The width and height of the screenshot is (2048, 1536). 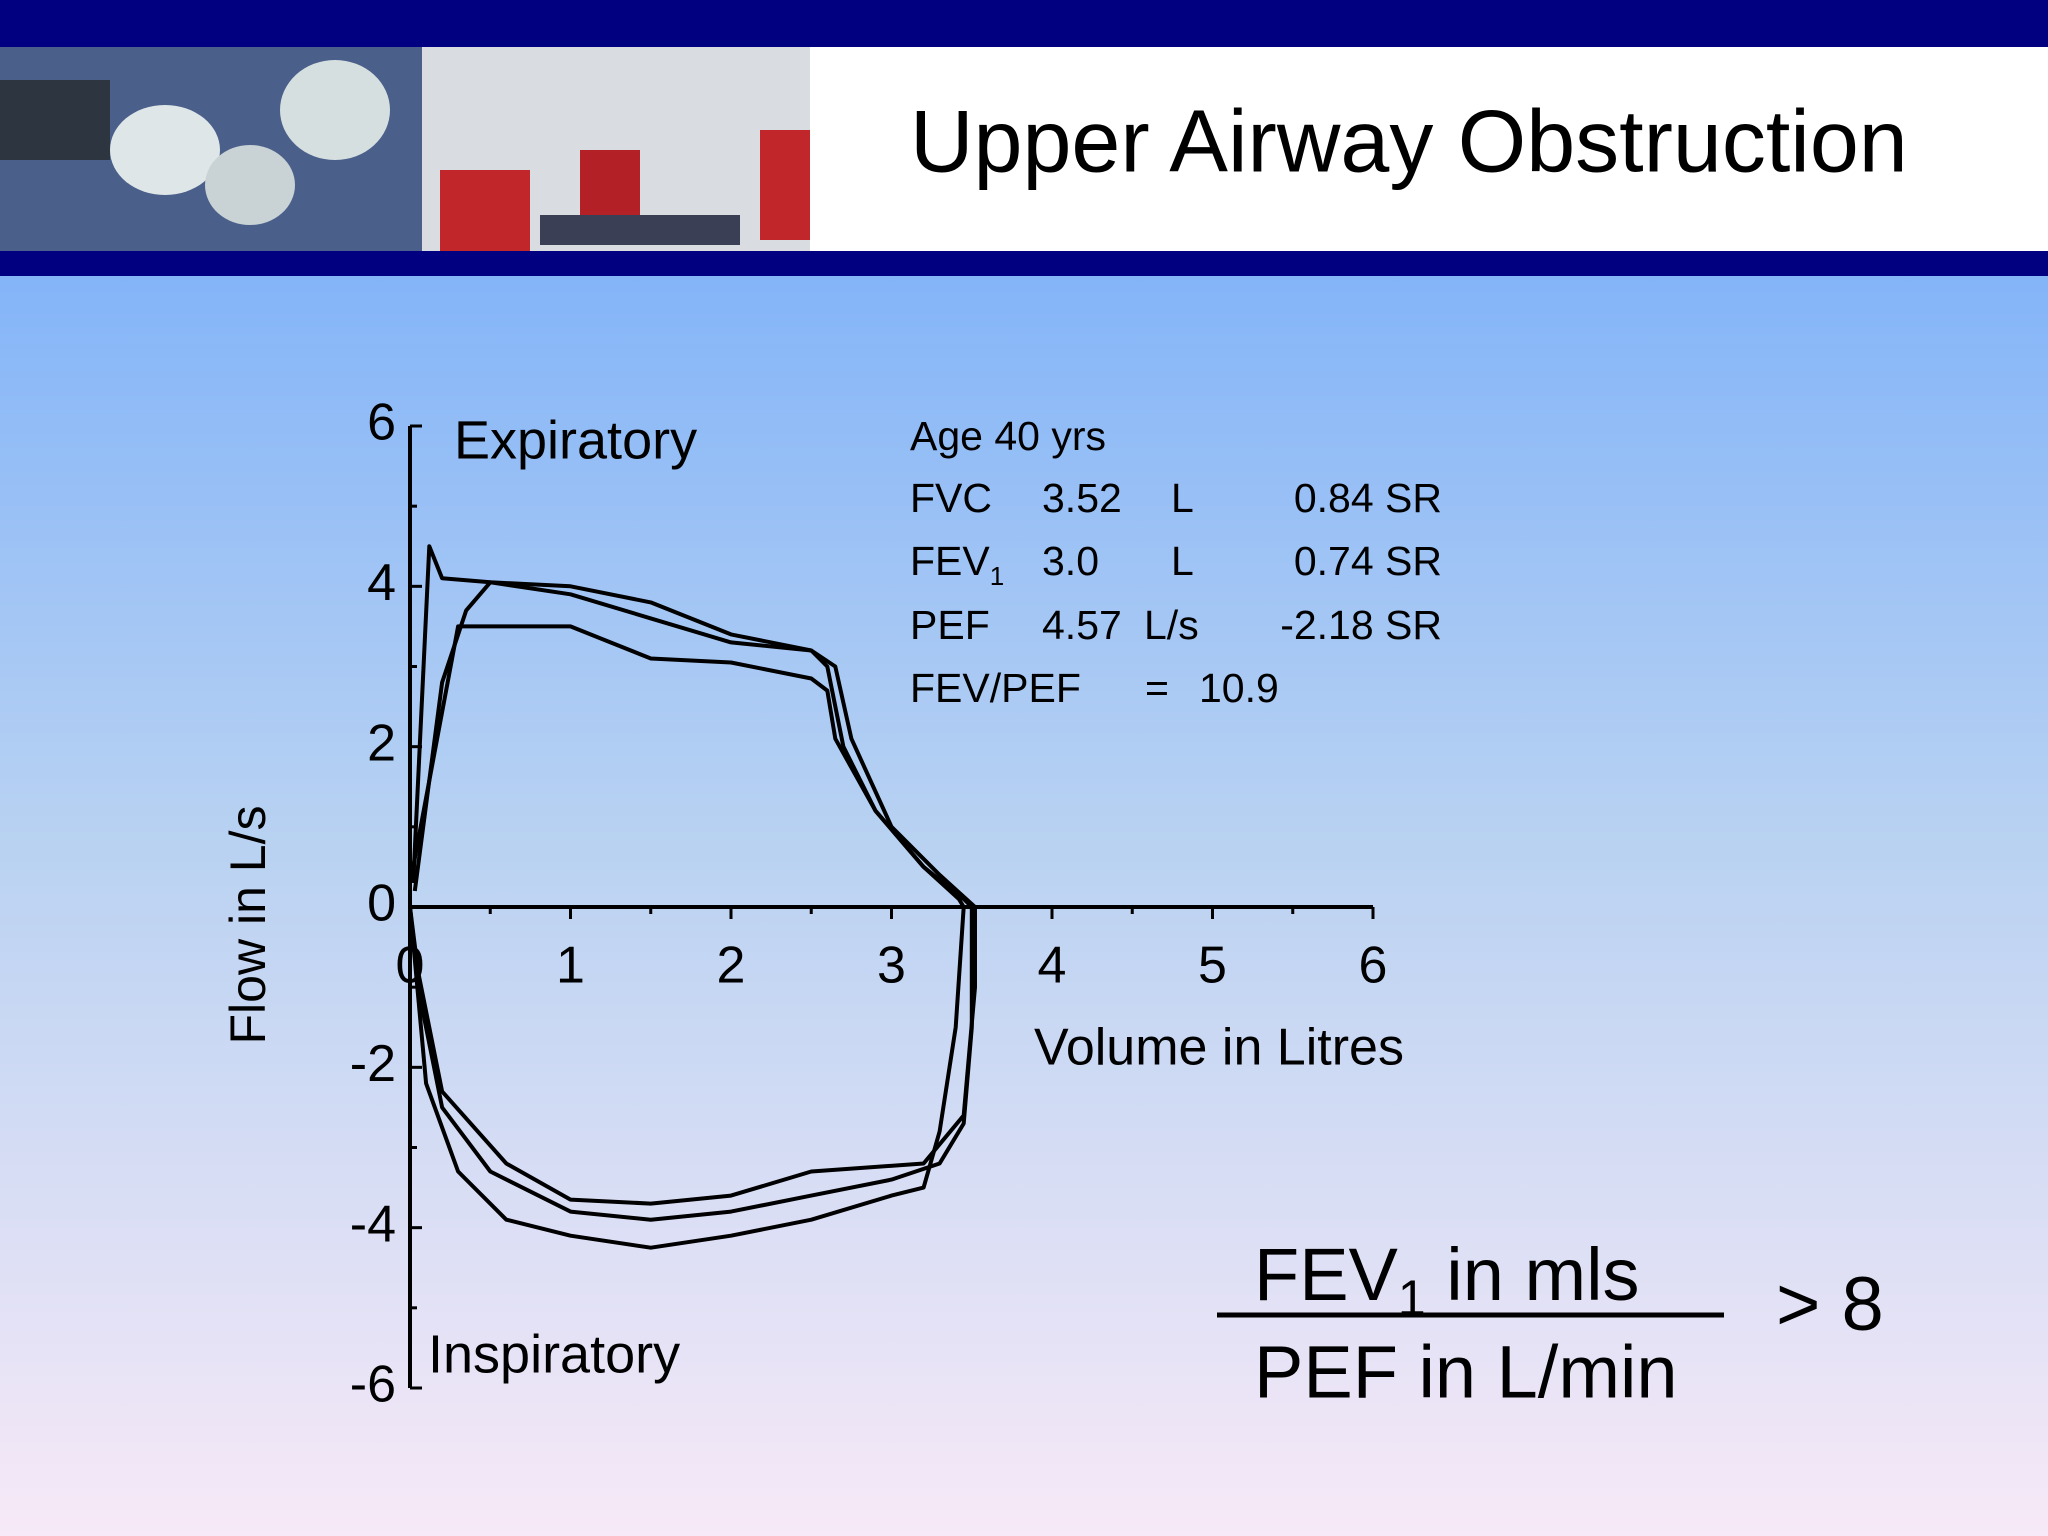 What do you see at coordinates (1368, 561) in the screenshot?
I see `stats-sr: 0.74 SR` at bounding box center [1368, 561].